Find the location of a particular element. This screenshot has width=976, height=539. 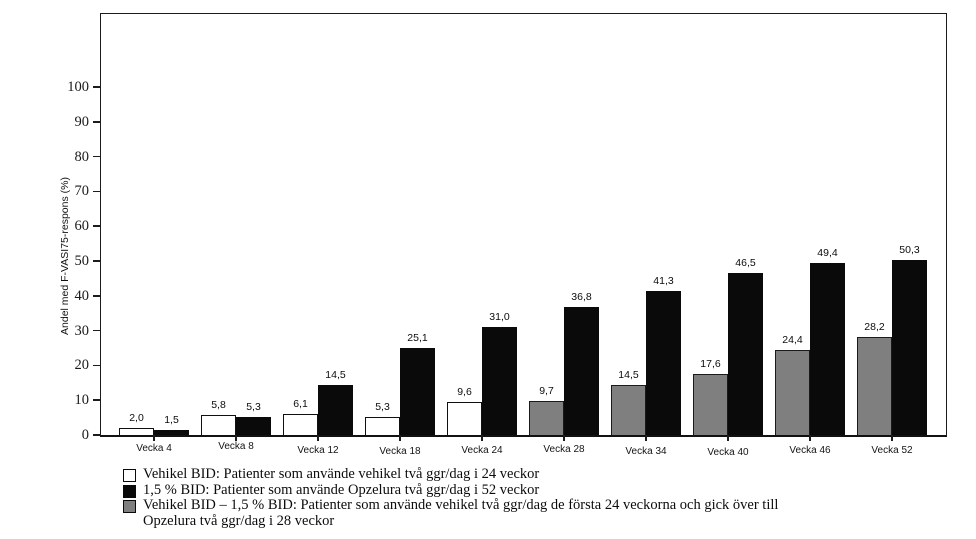

y-axis-tick-label: 100 is located at coordinates (78, 87).